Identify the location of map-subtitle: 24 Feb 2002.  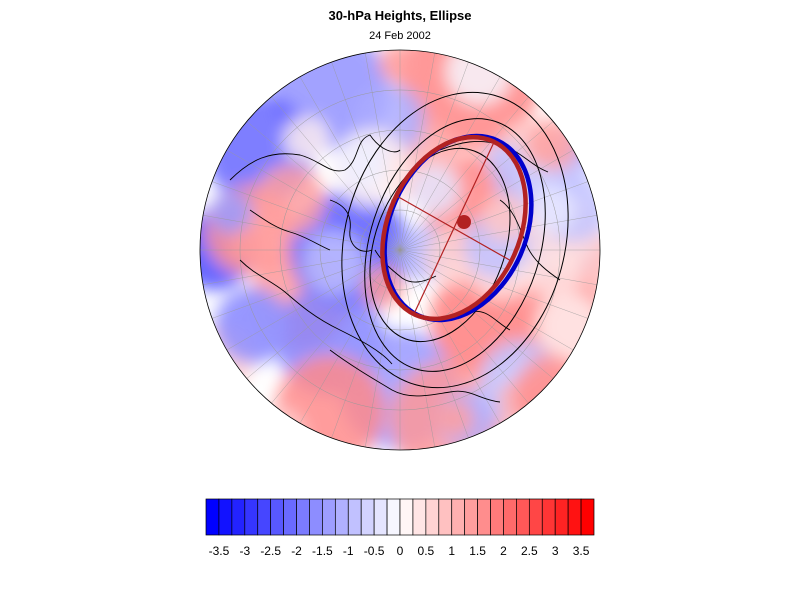
(400, 36).